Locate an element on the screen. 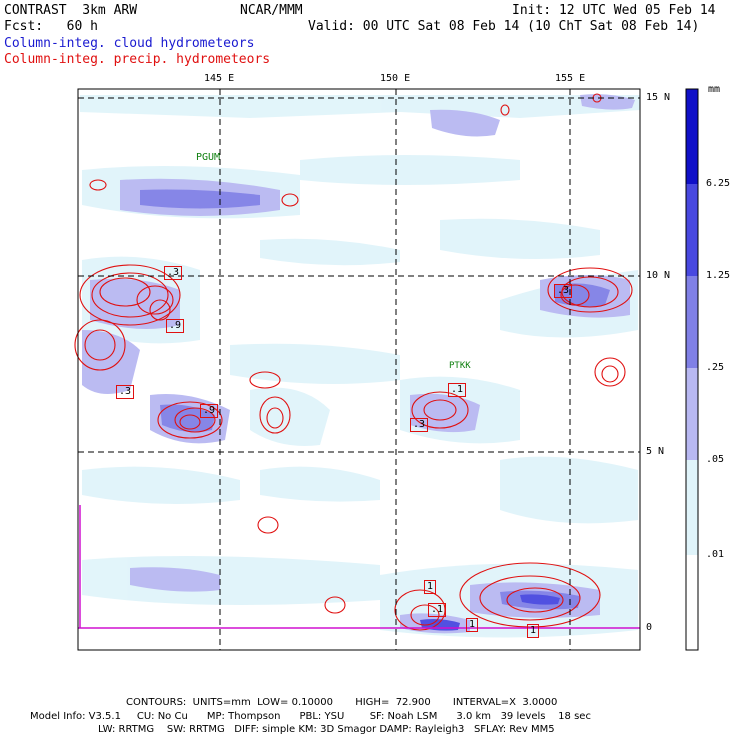  field-label-cloud: Column-integ. cloud hydrometeors is located at coordinates (129, 43).